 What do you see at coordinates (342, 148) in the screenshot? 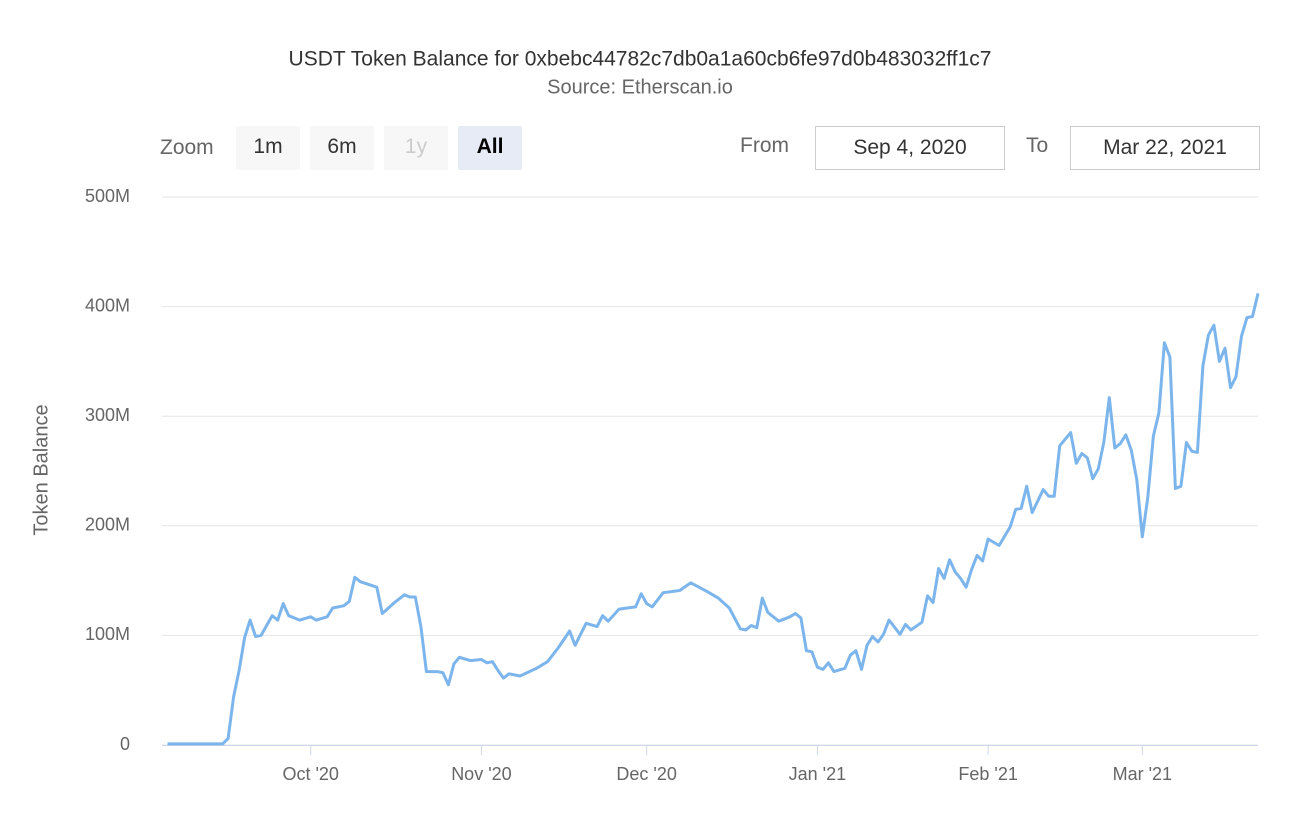
I see `zoom-button: 6m` at bounding box center [342, 148].